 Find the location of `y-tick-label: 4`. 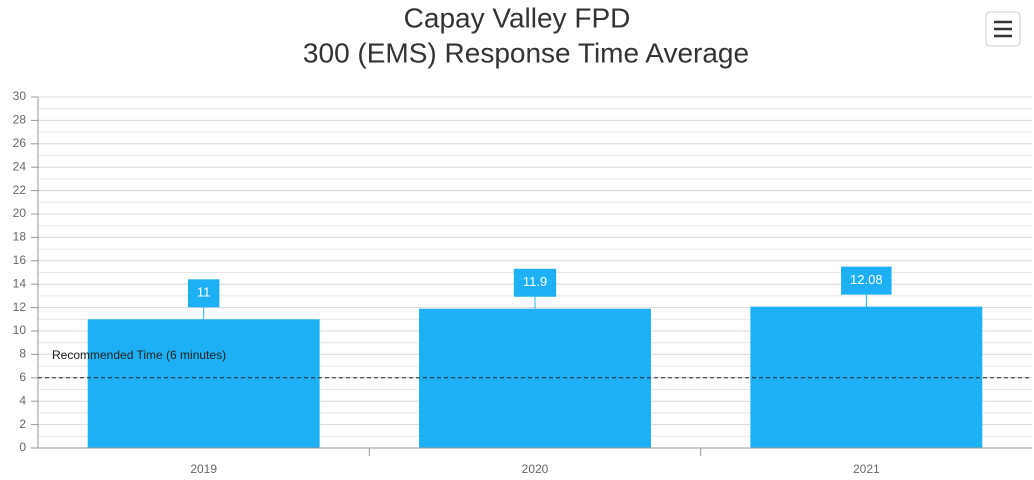

y-tick-label: 4 is located at coordinates (22, 400).